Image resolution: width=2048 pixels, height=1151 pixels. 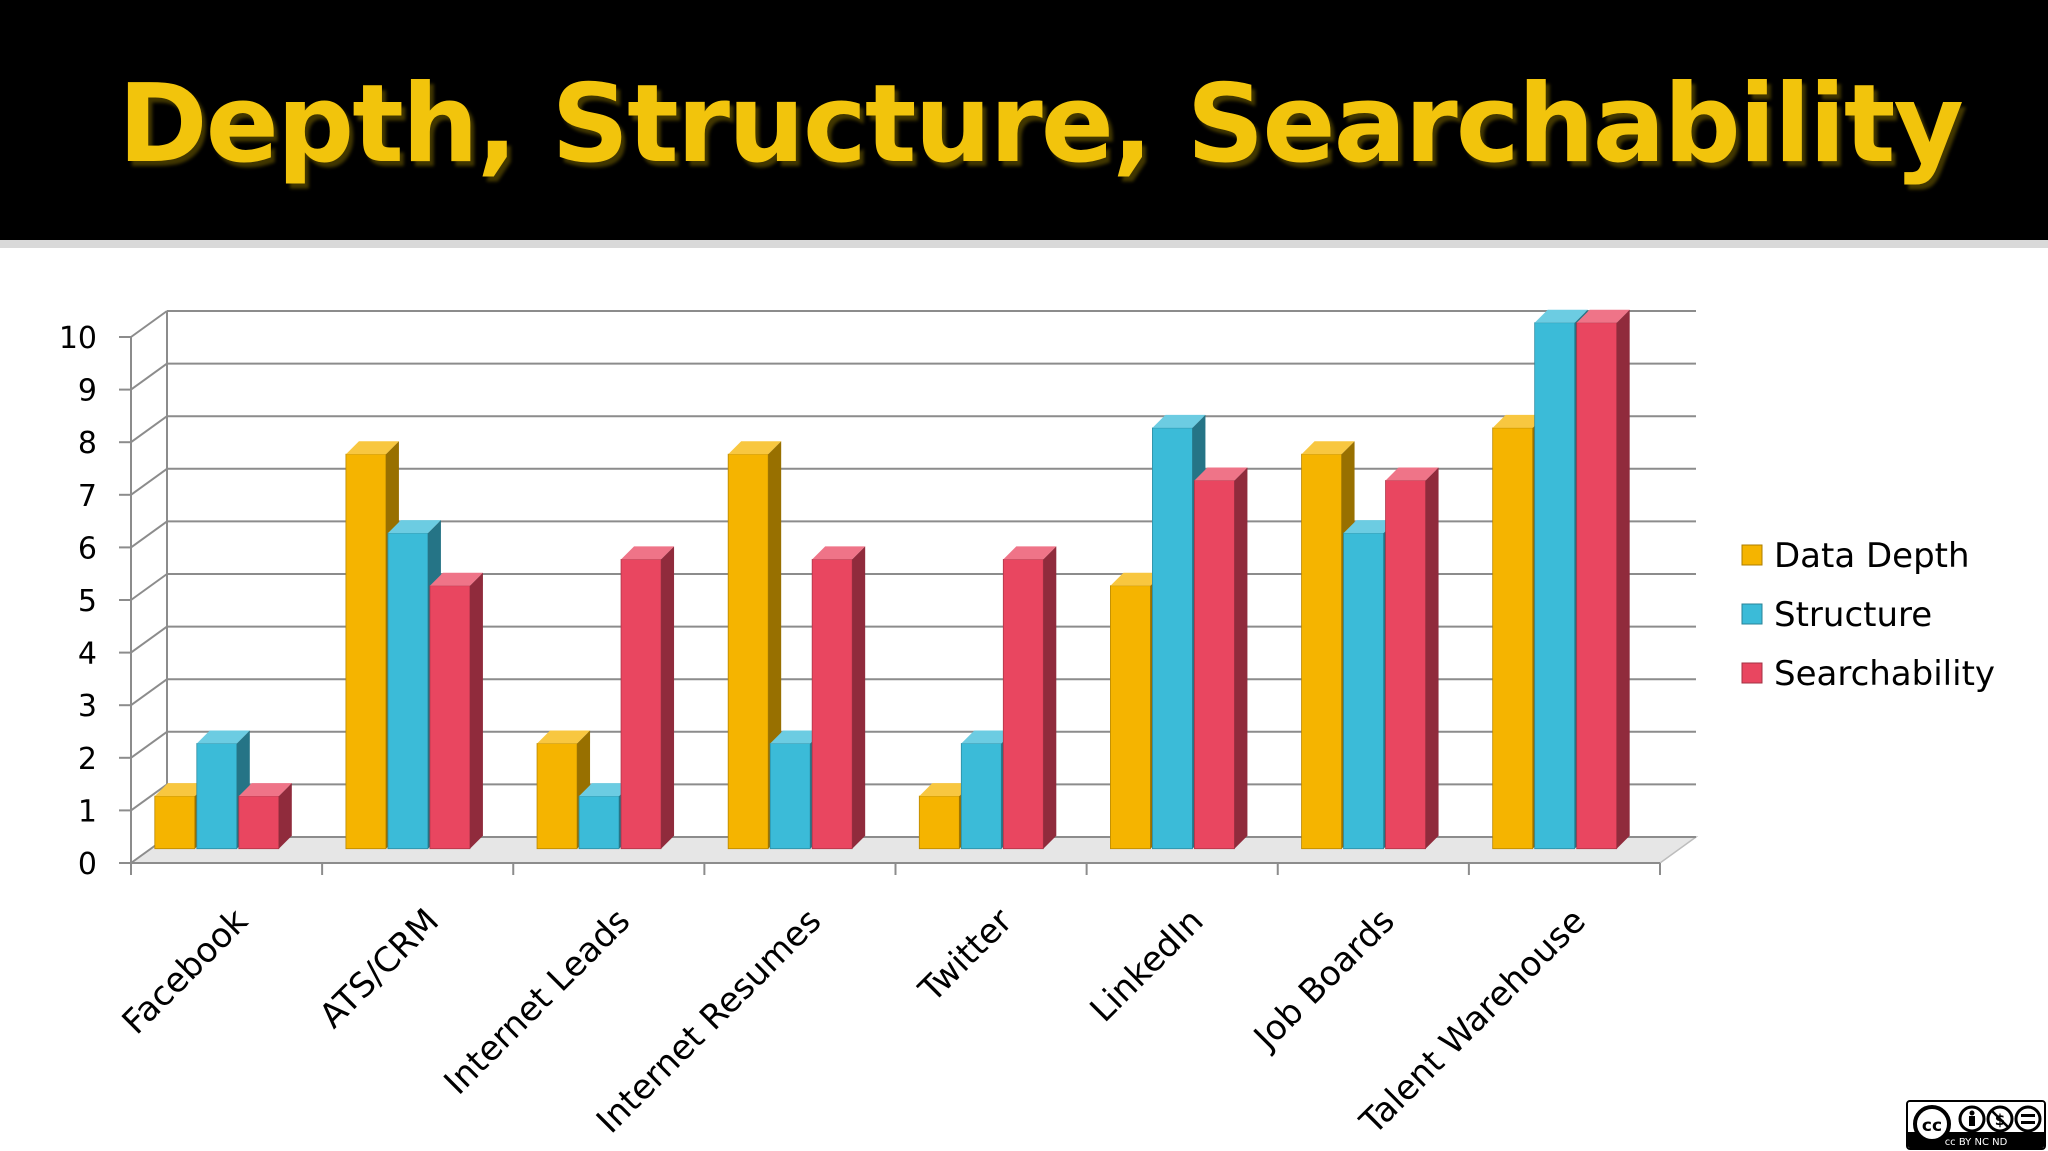 I want to click on license-badge: cc $ cc BY NC ND, so click(x=1976, y=1125).